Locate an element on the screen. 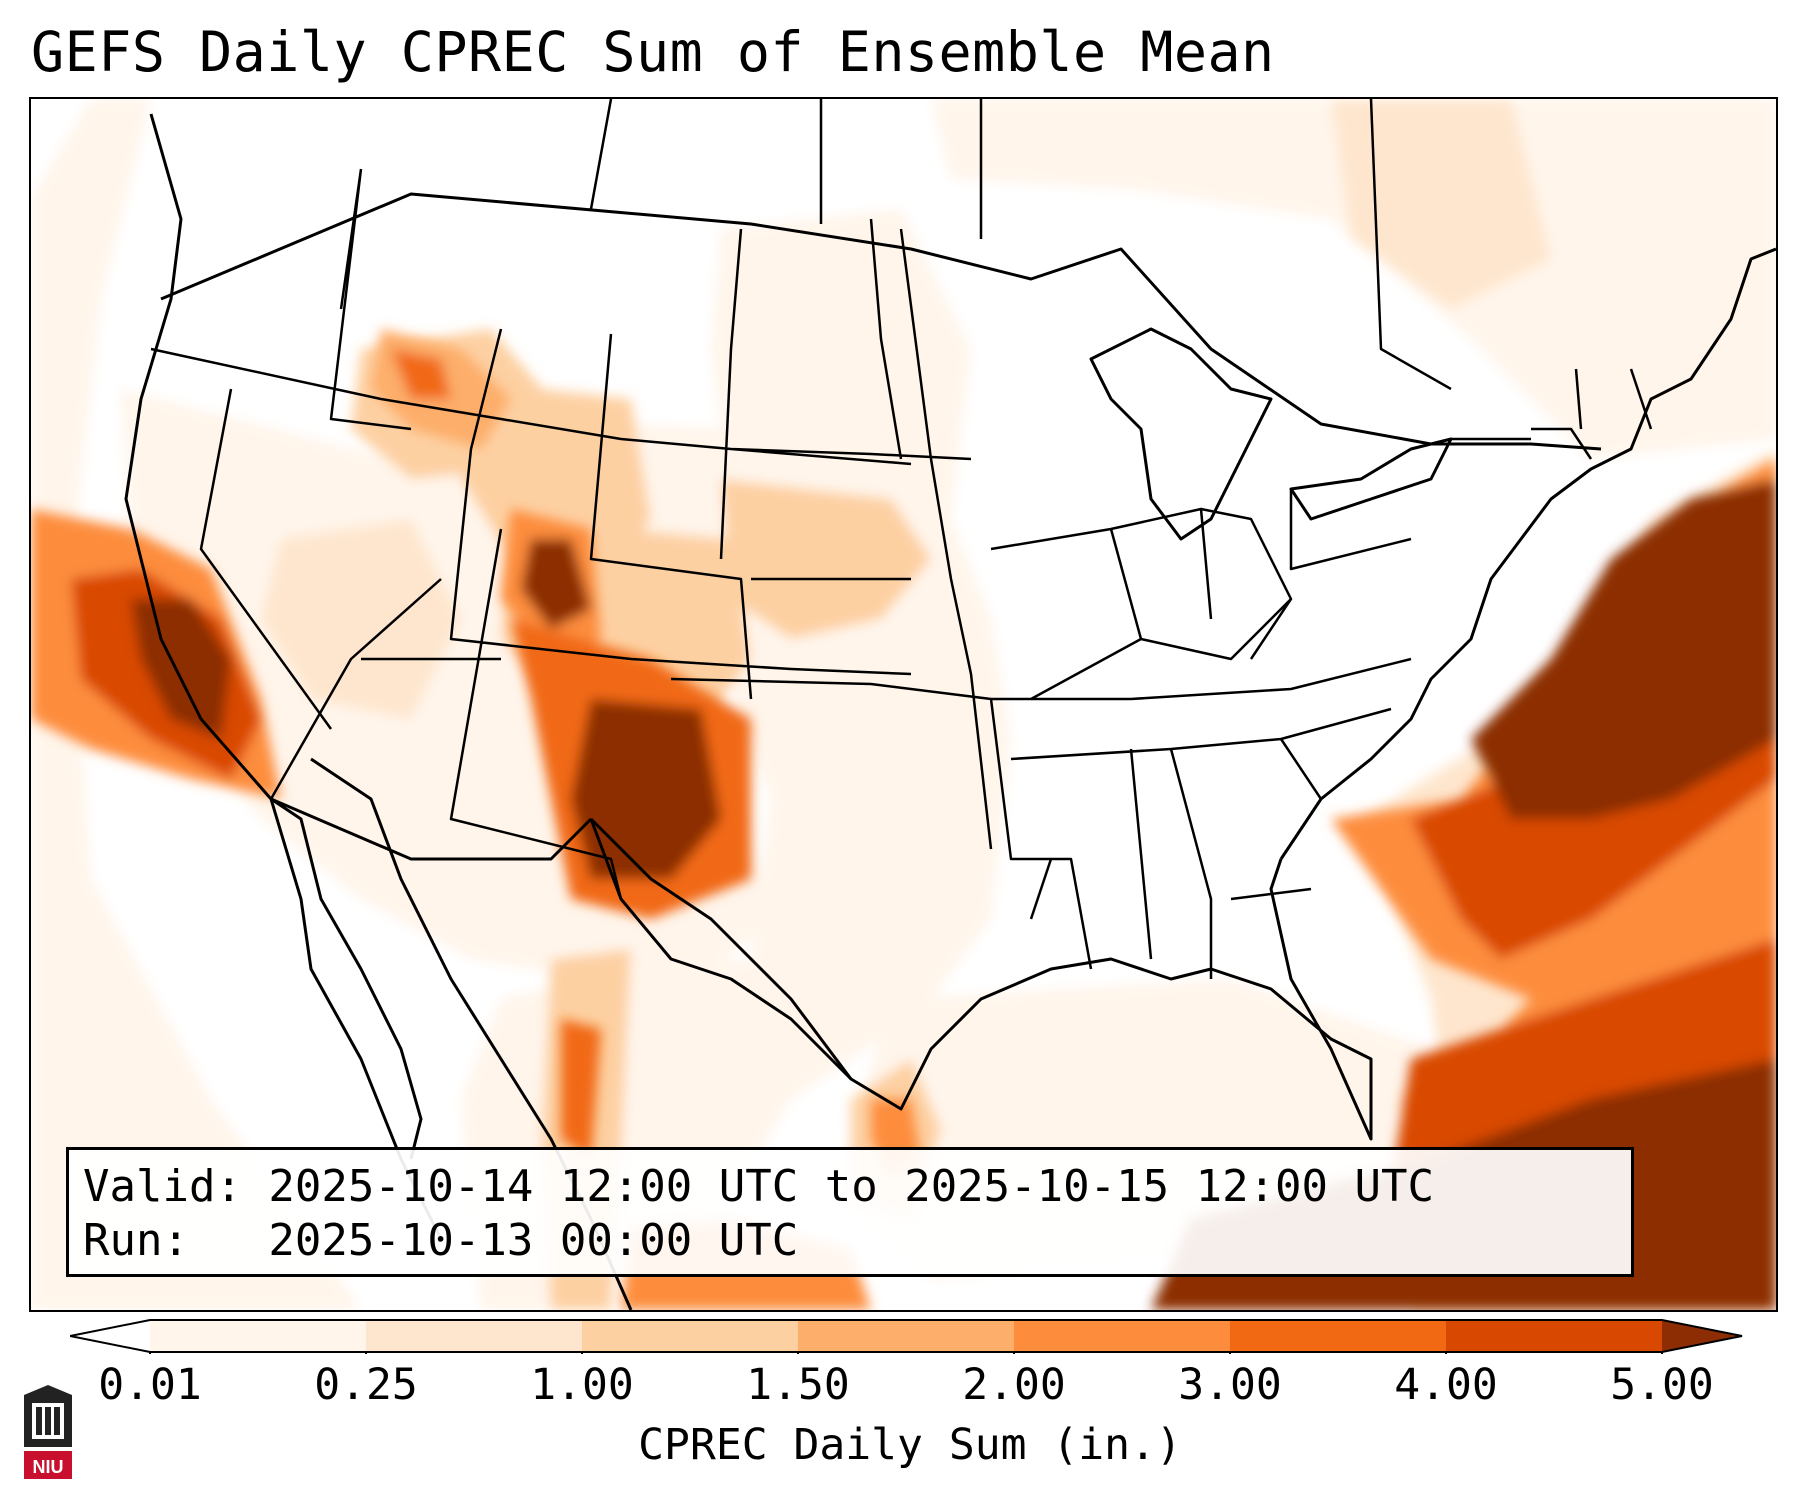 Image resolution: width=1803 pixels, height=1500 pixels. map-title: GEFS Daily CPREC Sum of Ensemble Mean is located at coordinates (653, 52).